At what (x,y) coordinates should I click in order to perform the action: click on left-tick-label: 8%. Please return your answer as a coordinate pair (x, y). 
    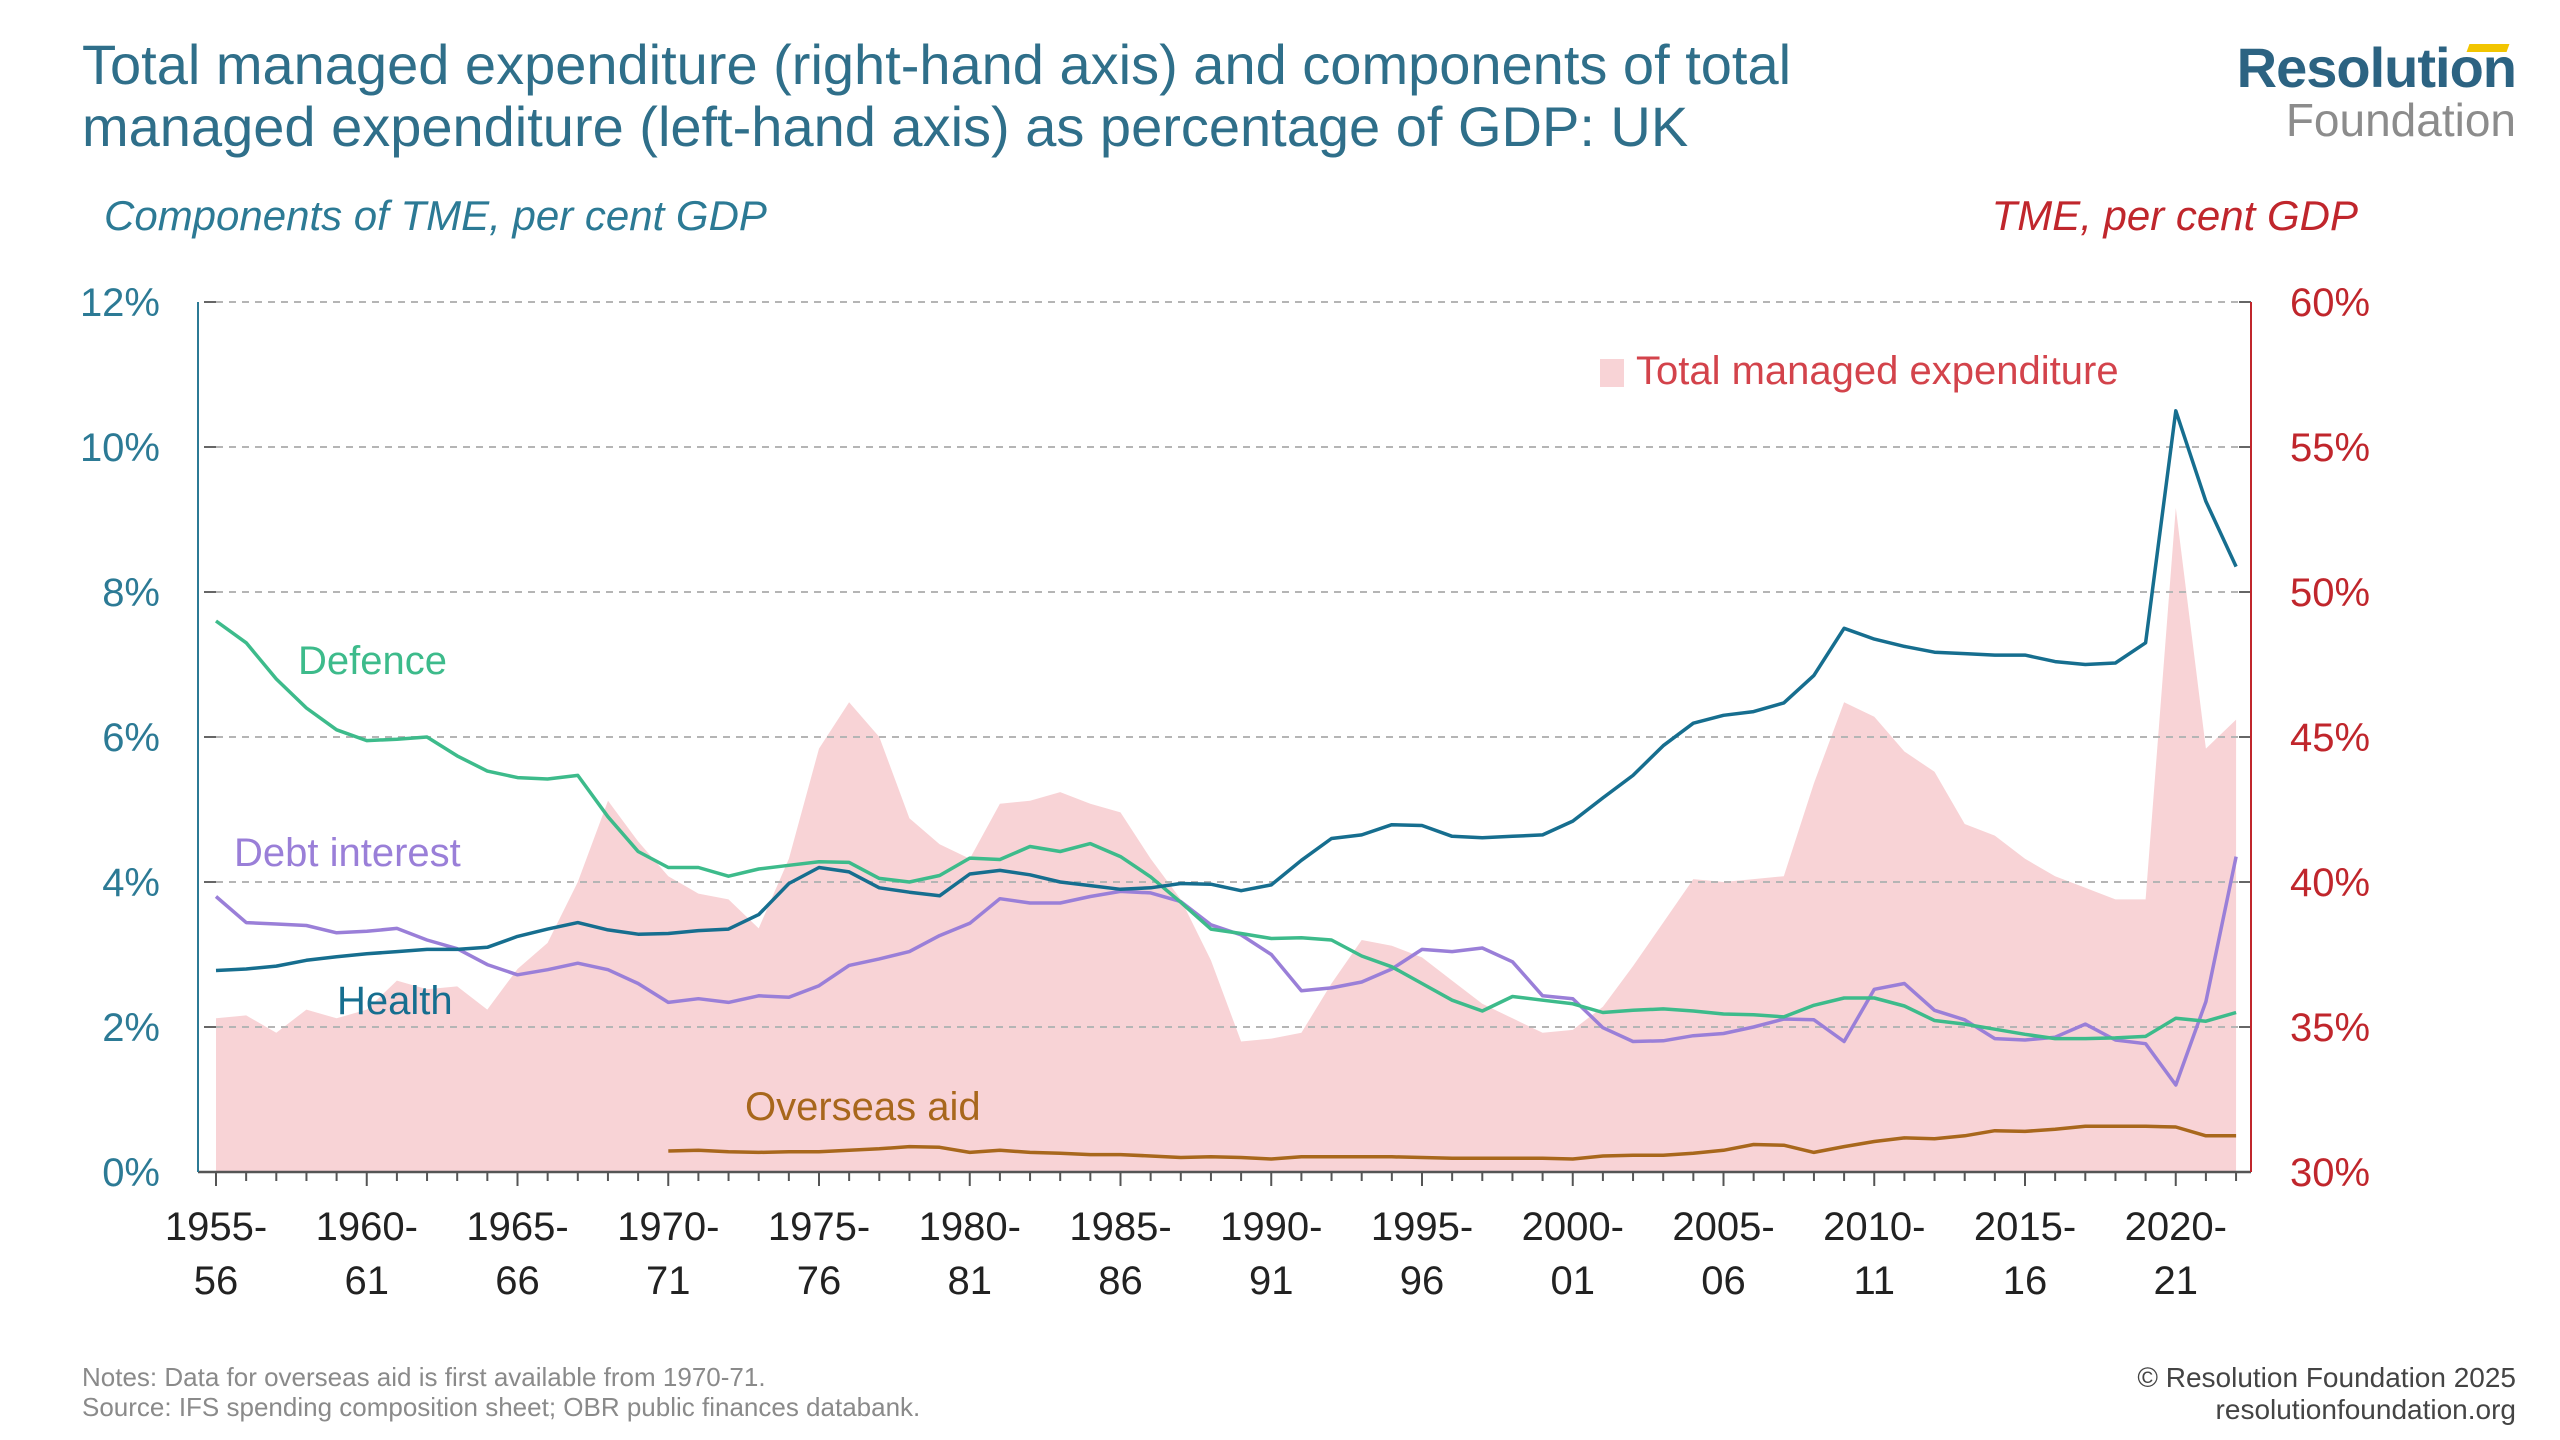
    Looking at the image, I should click on (131, 593).